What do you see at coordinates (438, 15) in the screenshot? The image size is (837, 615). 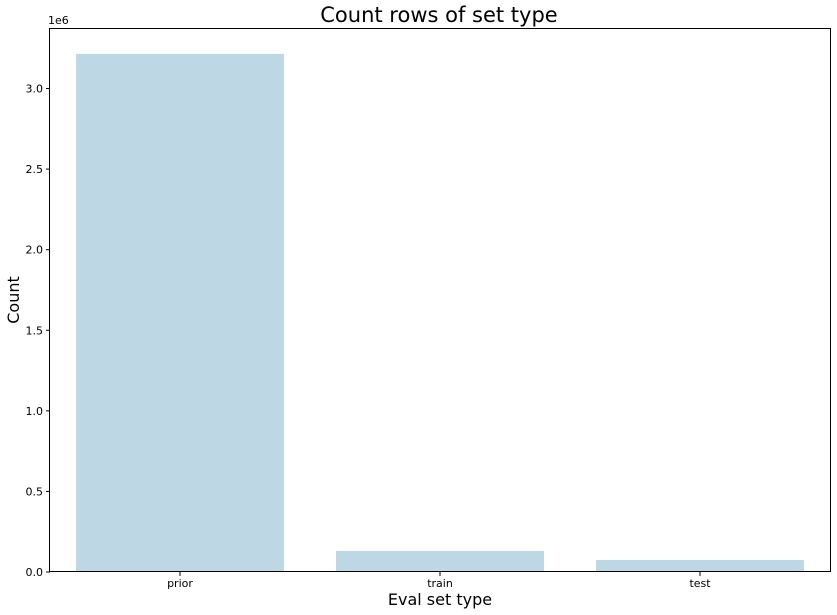 I see `chart-title: Count rows of set type` at bounding box center [438, 15].